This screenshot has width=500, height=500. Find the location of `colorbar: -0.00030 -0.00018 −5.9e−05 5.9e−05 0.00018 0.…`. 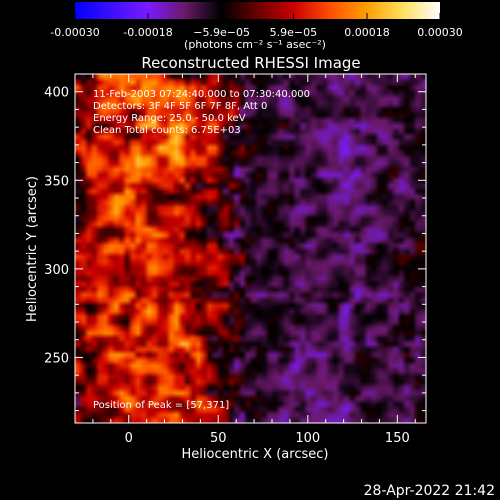

colorbar: -0.00030 -0.00018 −5.9e−05 5.9e−05 0.00018 0.… is located at coordinates (256, 26).